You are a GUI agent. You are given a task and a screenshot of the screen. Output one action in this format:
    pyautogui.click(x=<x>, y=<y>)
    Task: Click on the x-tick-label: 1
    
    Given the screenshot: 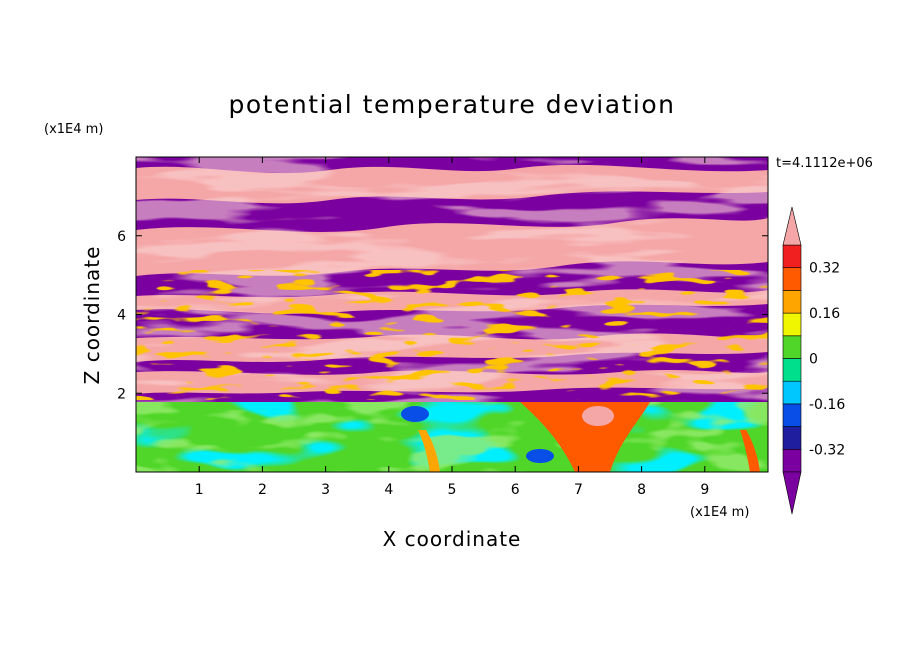 What is the action you would take?
    pyautogui.click(x=199, y=490)
    